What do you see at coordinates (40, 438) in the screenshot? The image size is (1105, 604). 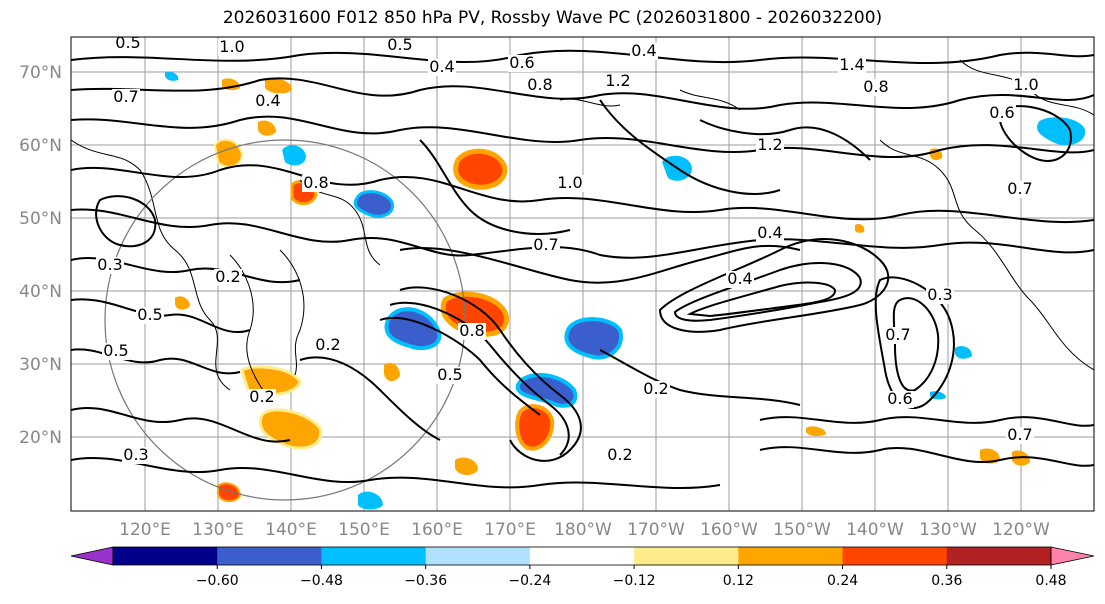 I see `latitude-label: 20°N` at bounding box center [40, 438].